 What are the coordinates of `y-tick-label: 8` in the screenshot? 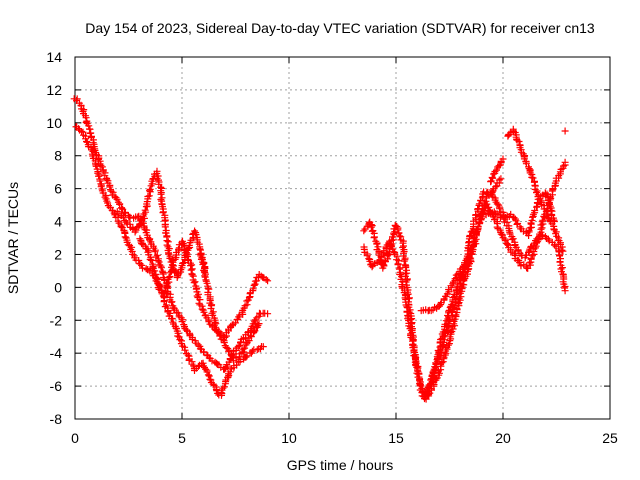 It's located at (58, 156).